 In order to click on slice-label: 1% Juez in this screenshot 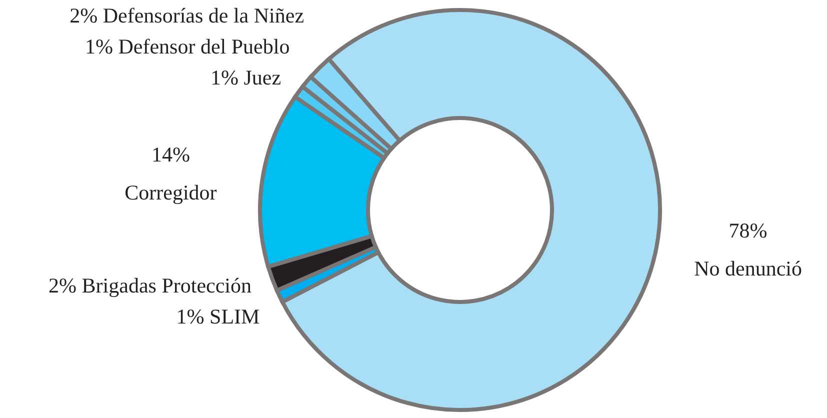, I will do `click(246, 78)`.